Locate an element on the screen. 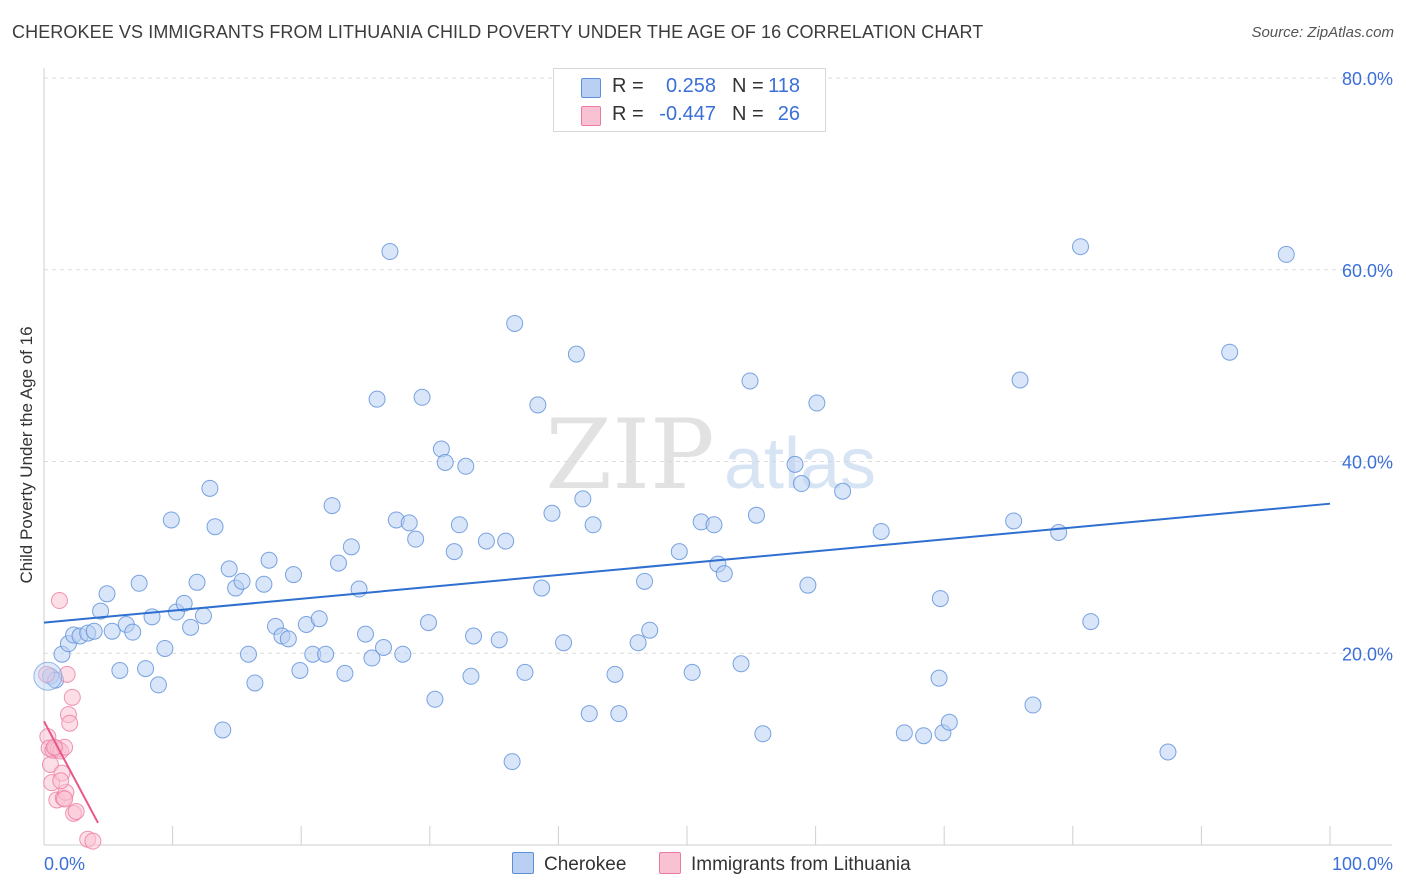 Image resolution: width=1406 pixels, height=892 pixels. stats-row-cherokee: R = 0.258 N = 118 is located at coordinates (689, 86).